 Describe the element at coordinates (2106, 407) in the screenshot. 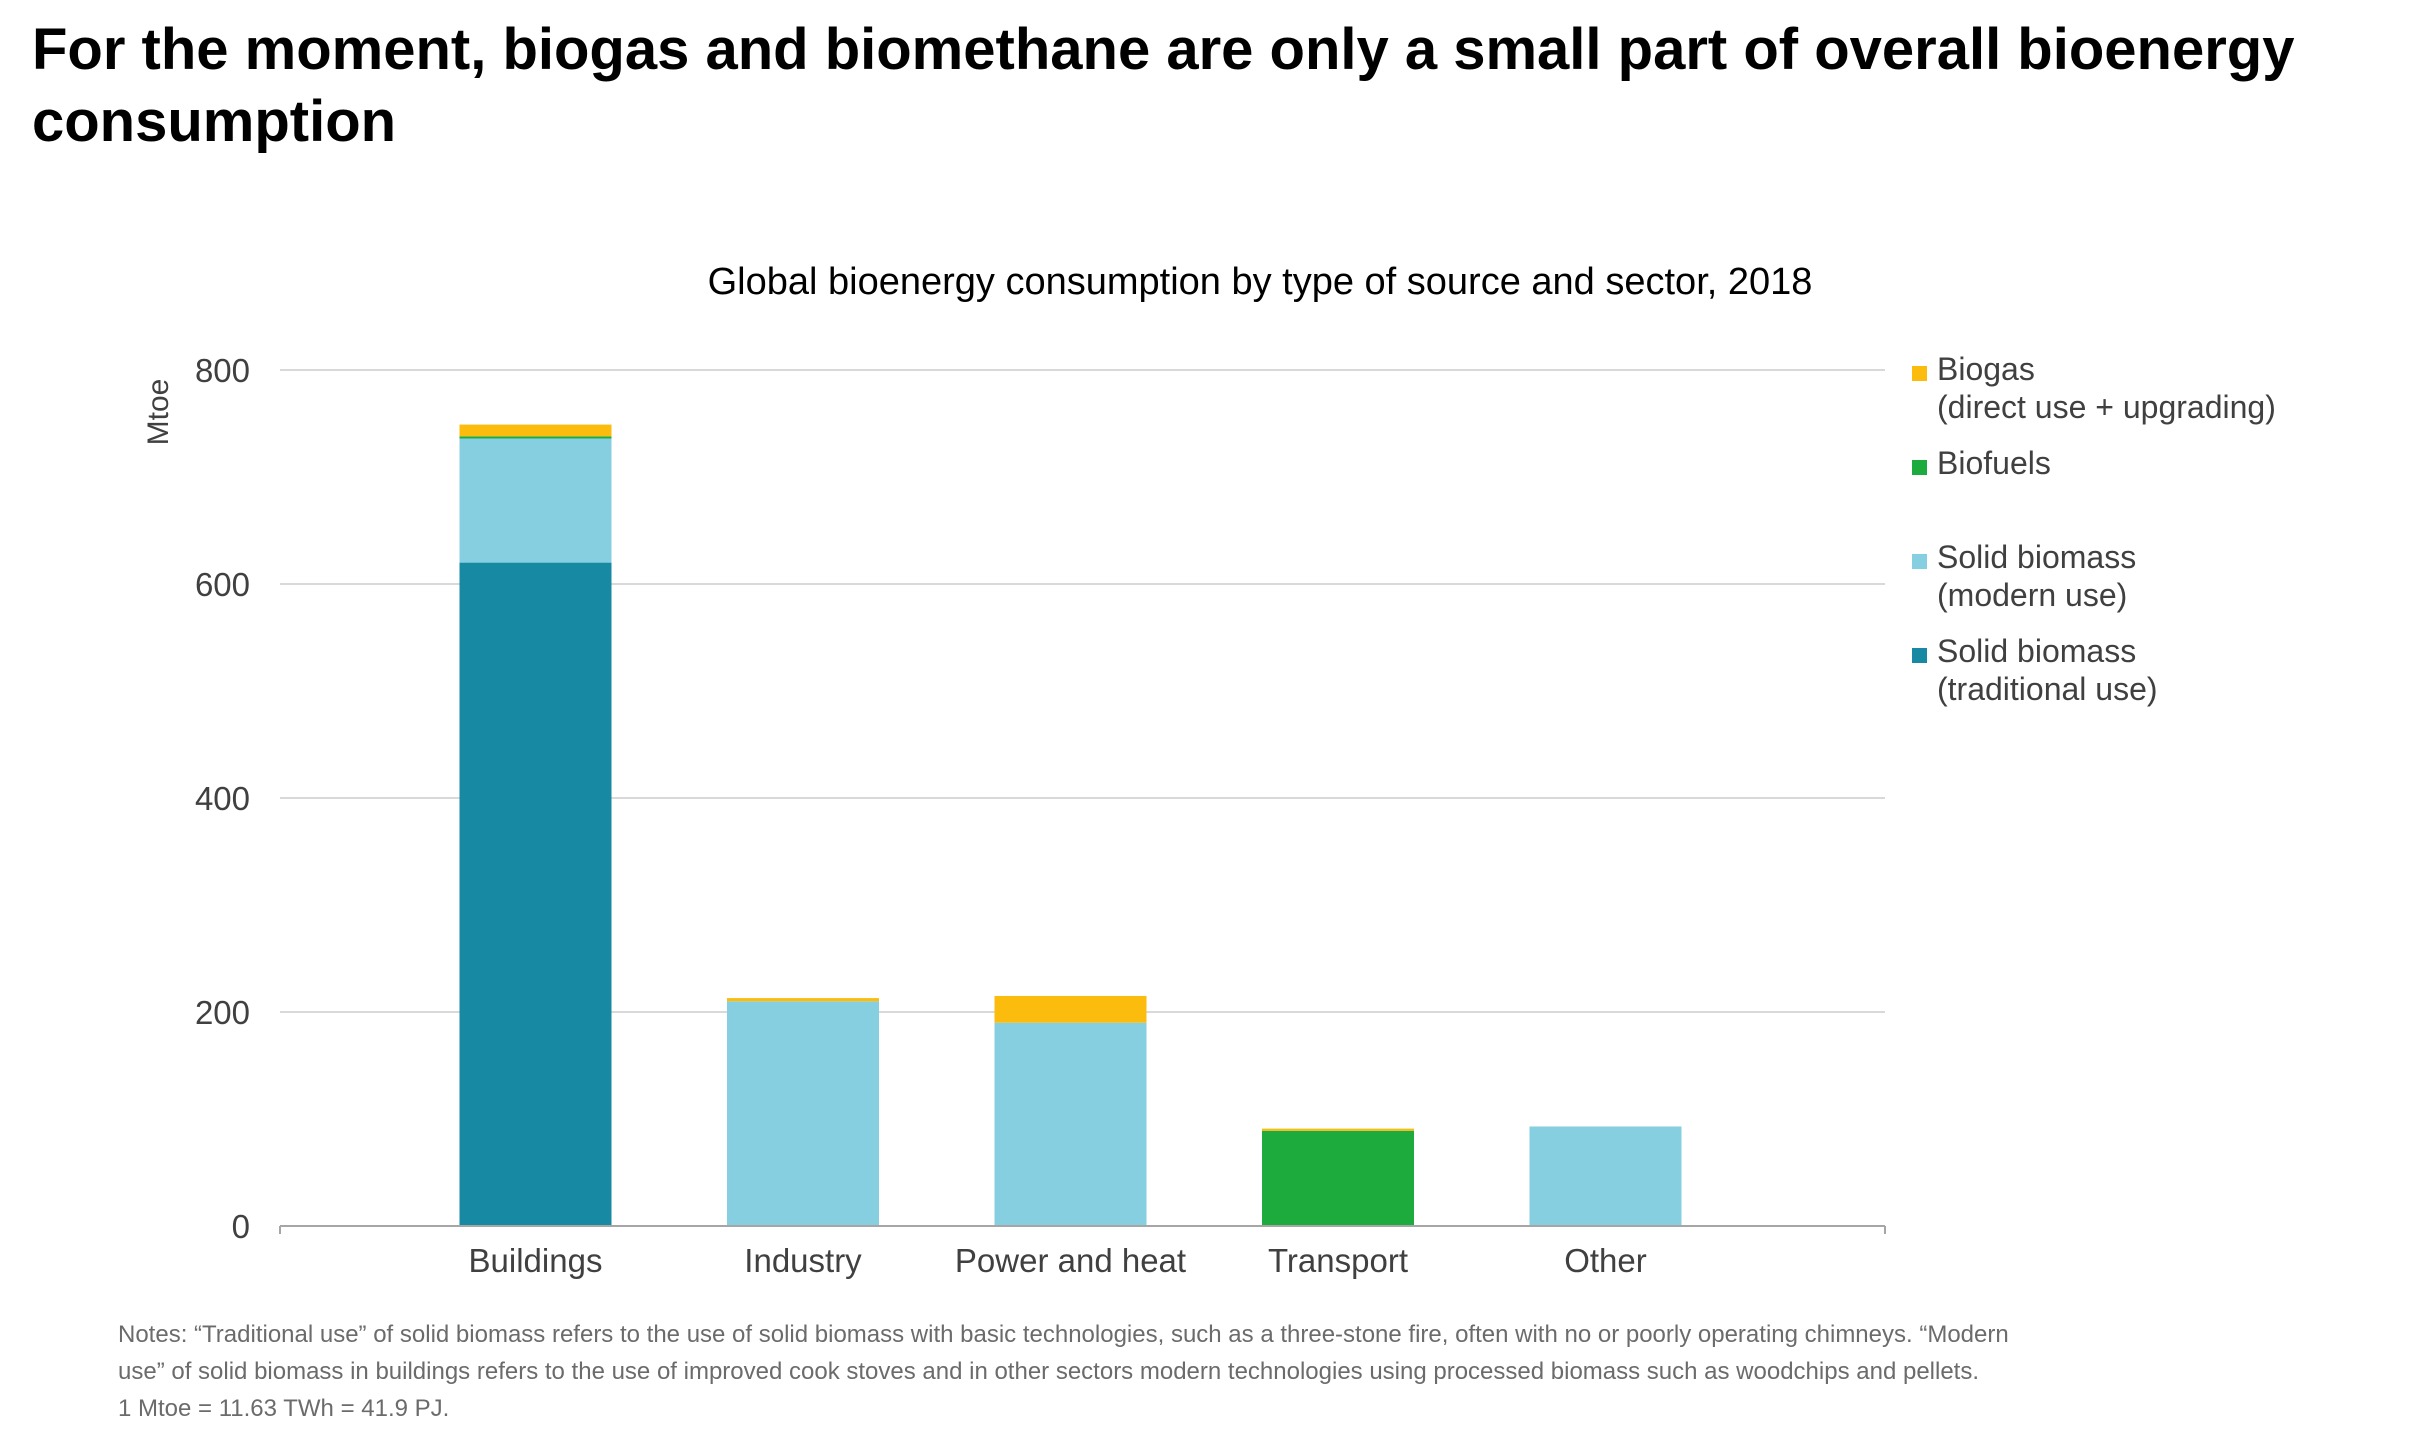

I see `legend-label: (direct use + upgrading)` at that location.